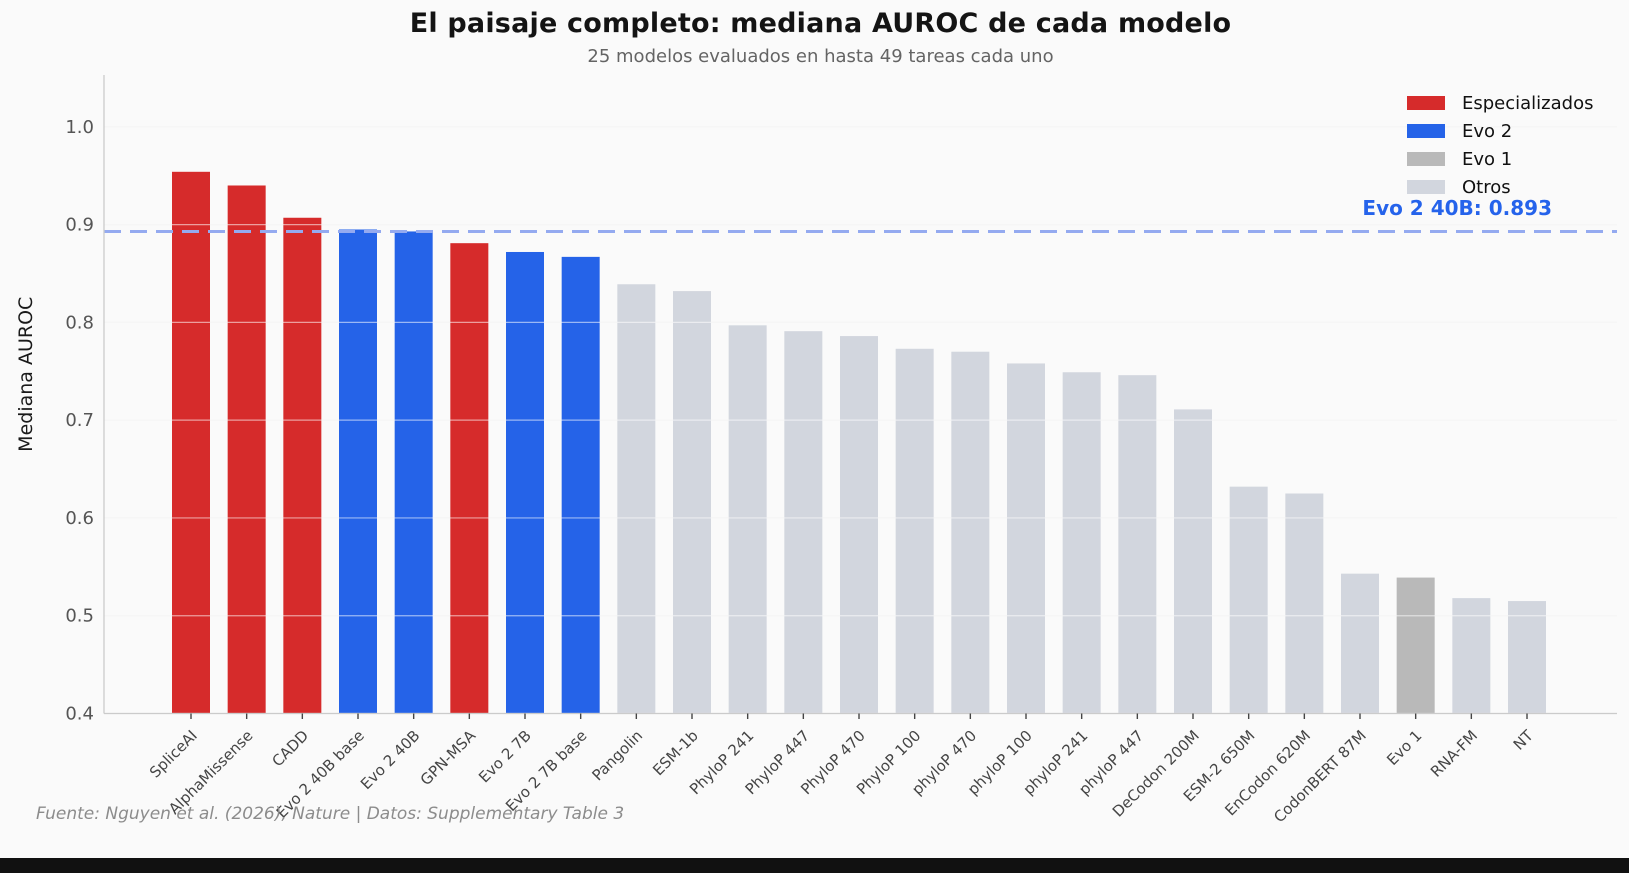 The height and width of the screenshot is (873, 1629). I want to click on bar-gpn-msa, so click(469, 478).